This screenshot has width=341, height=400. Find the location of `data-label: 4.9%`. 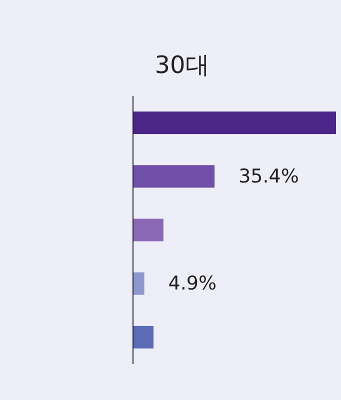

data-label: 4.9% is located at coordinates (192, 283).